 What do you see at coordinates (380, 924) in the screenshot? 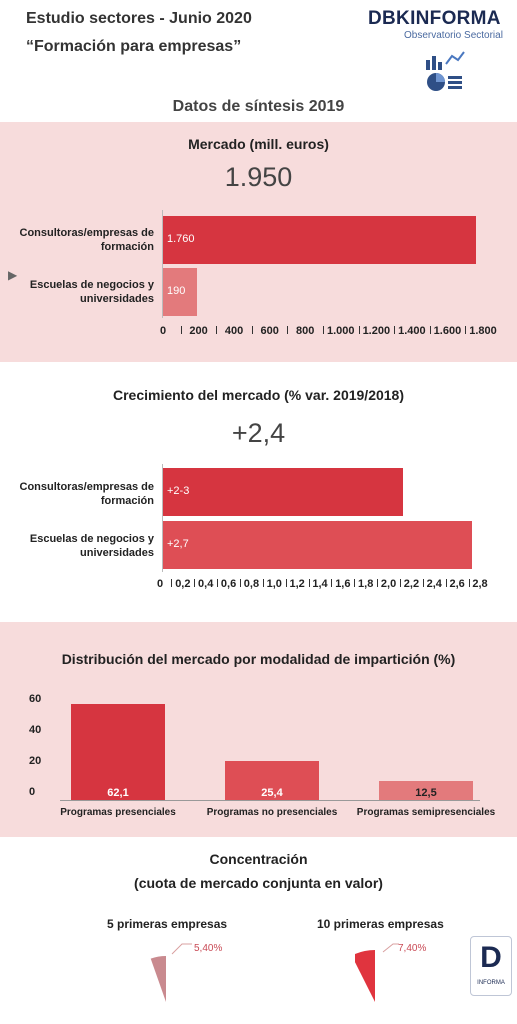
I see `top10-label: 10 primeras empresas` at bounding box center [380, 924].